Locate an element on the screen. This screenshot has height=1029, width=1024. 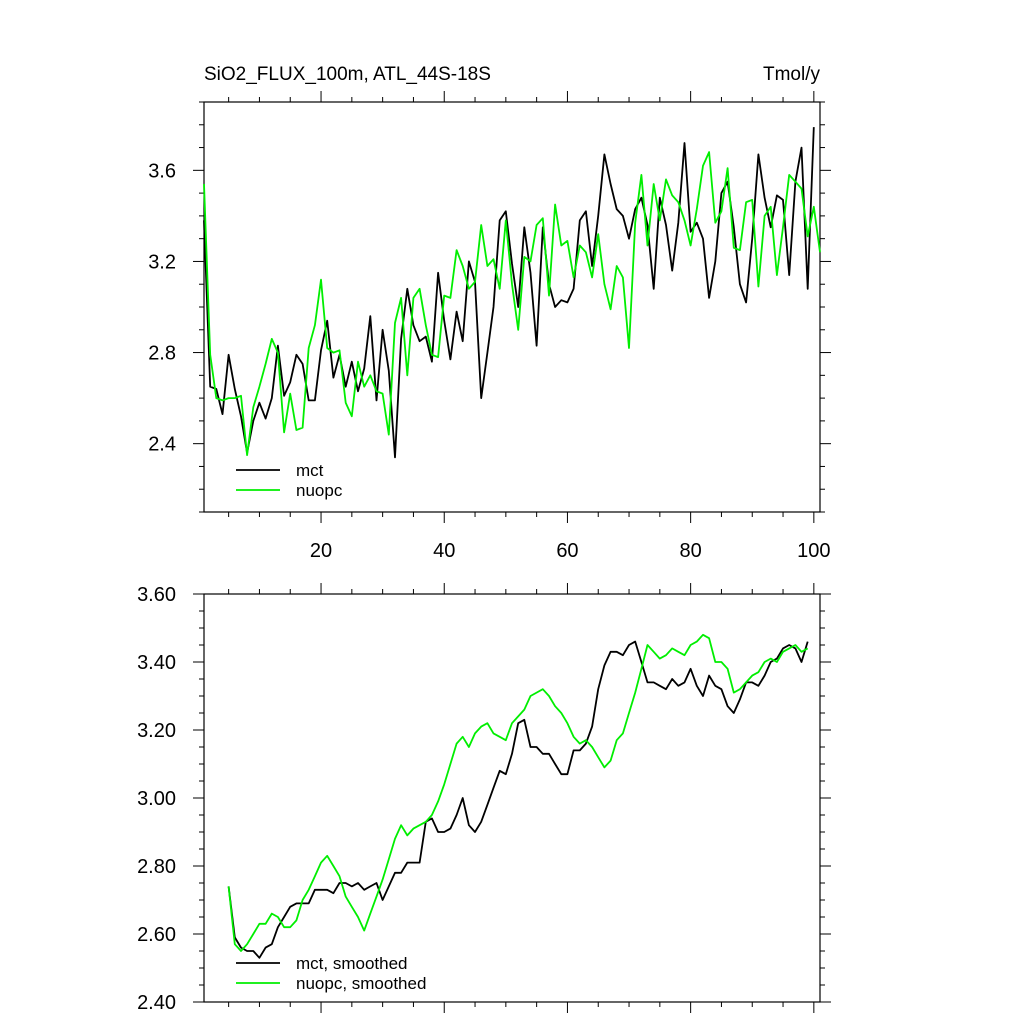
y-tick-label: 3.60 is located at coordinates (156, 595).